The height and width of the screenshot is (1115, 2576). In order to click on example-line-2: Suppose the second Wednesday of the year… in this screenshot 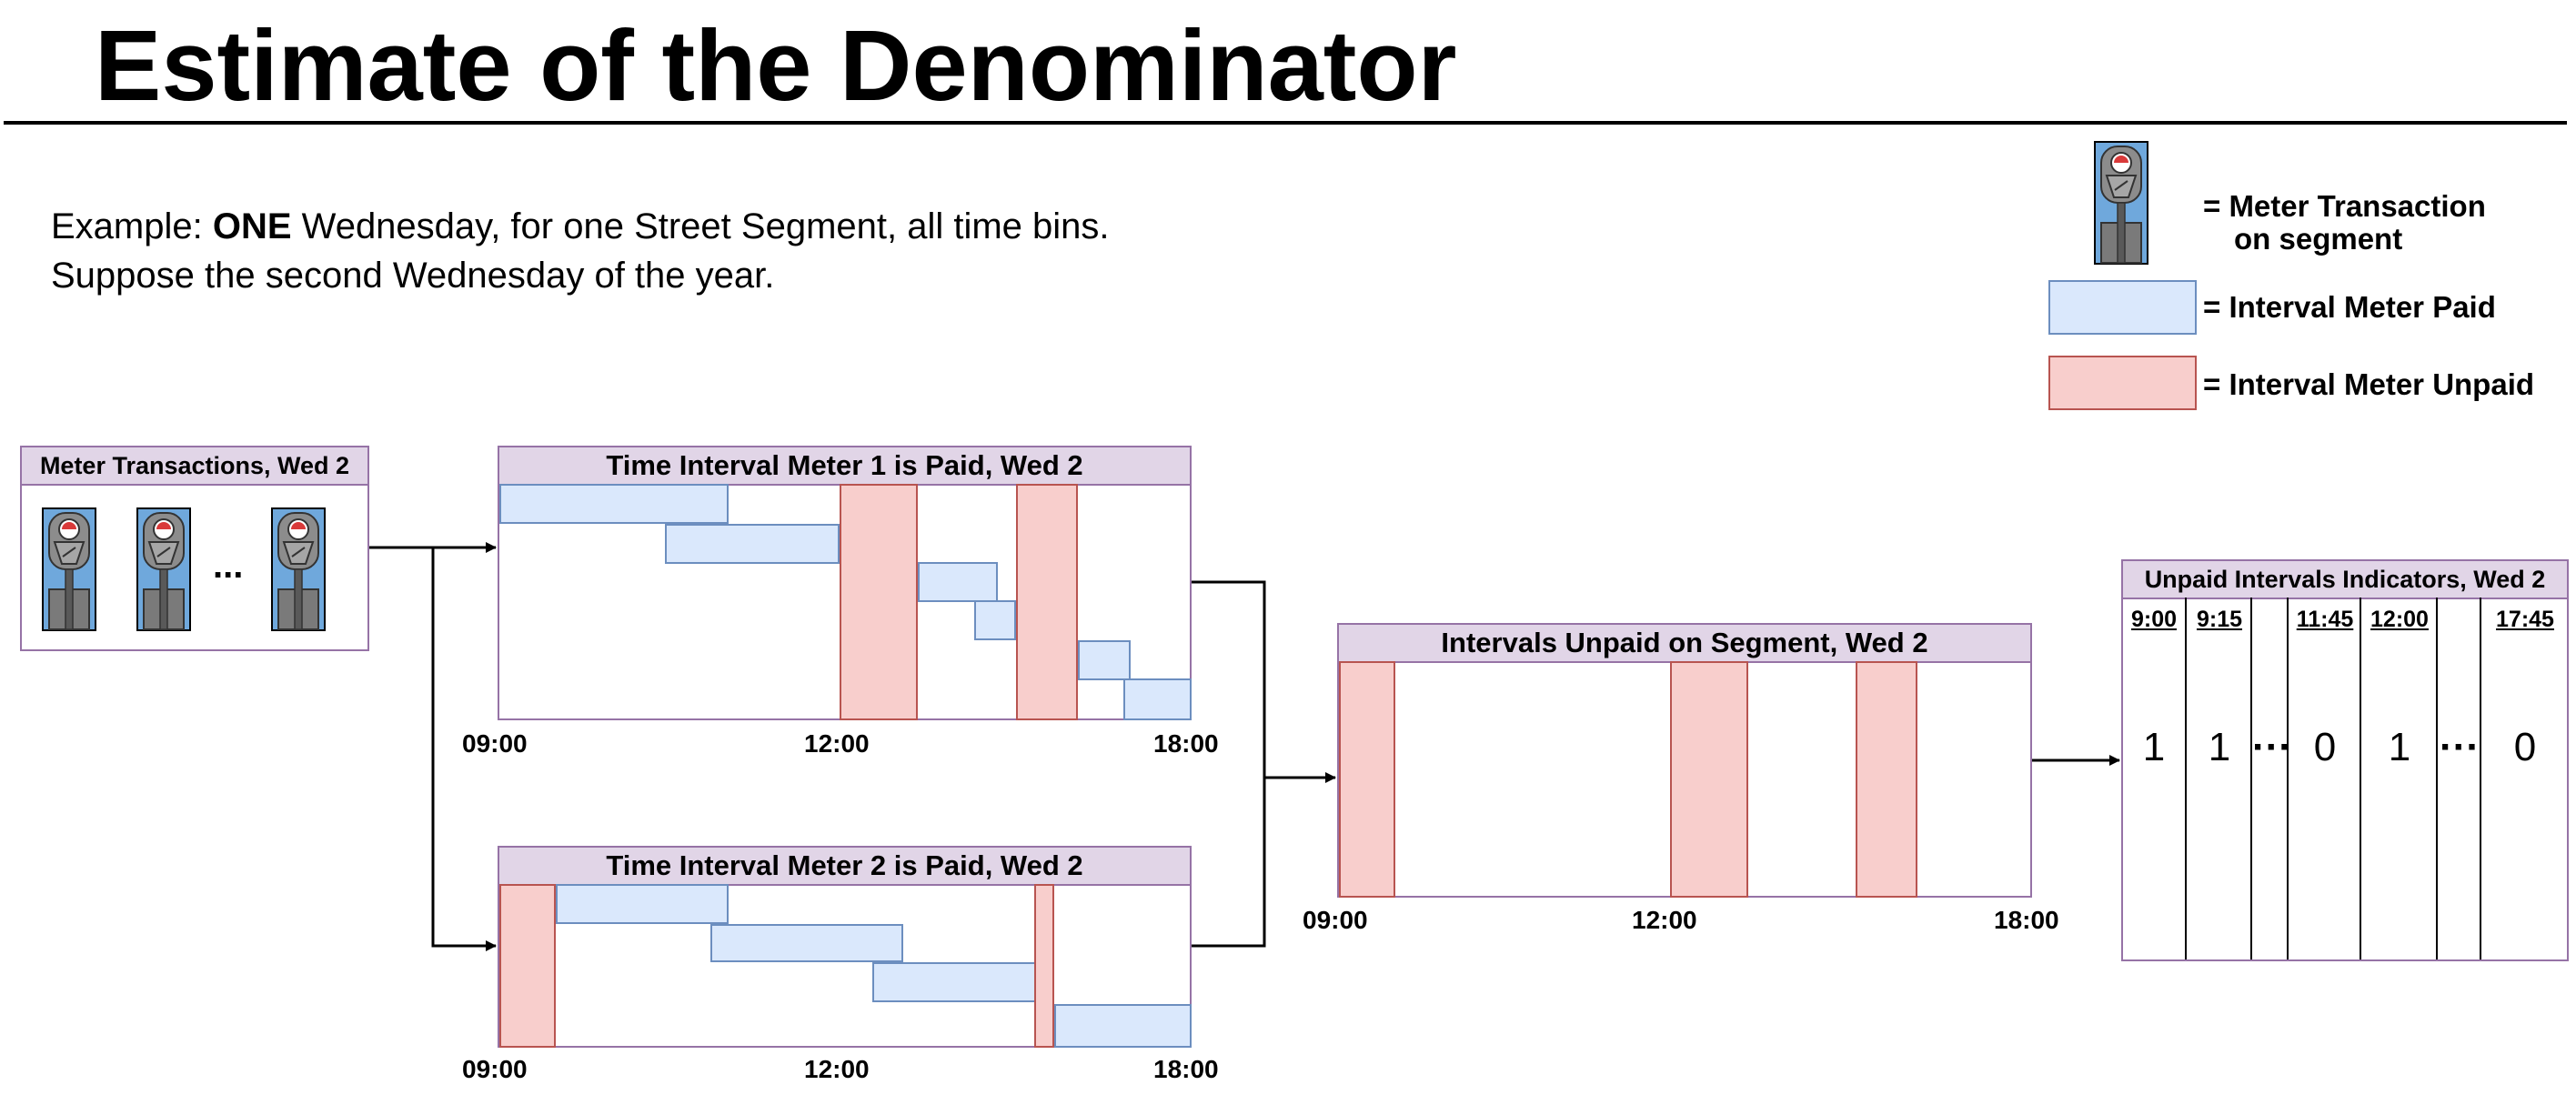, I will do `click(413, 276)`.